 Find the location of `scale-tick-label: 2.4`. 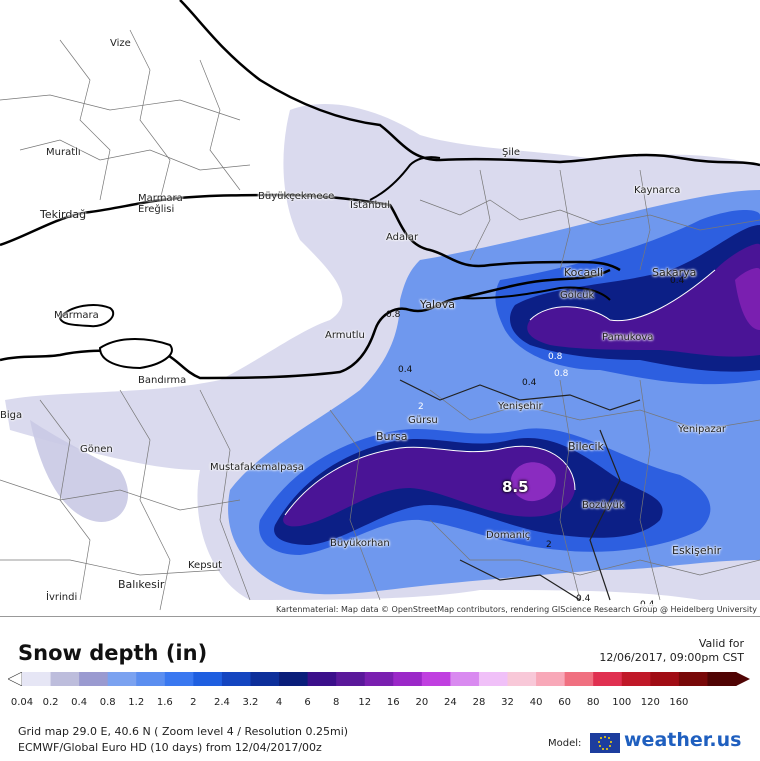

scale-tick-label: 2.4 is located at coordinates (221, 702).